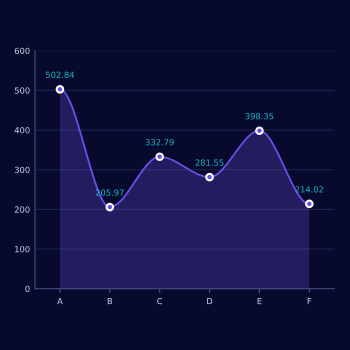  I want to click on y-tick-label: 0, so click(27, 289).